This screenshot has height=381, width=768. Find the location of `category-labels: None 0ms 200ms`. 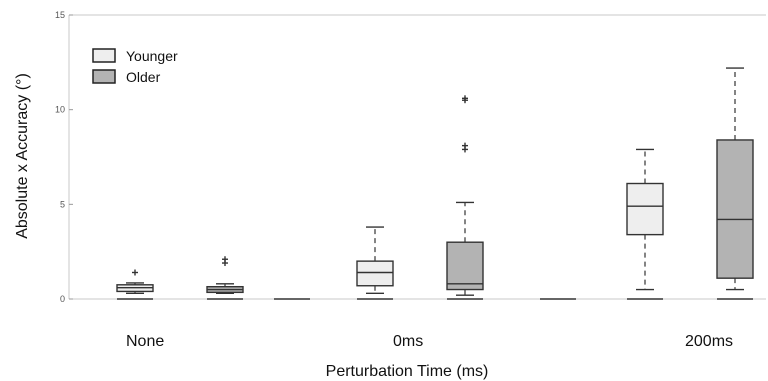

category-labels: None 0ms 200ms is located at coordinates (429, 341).